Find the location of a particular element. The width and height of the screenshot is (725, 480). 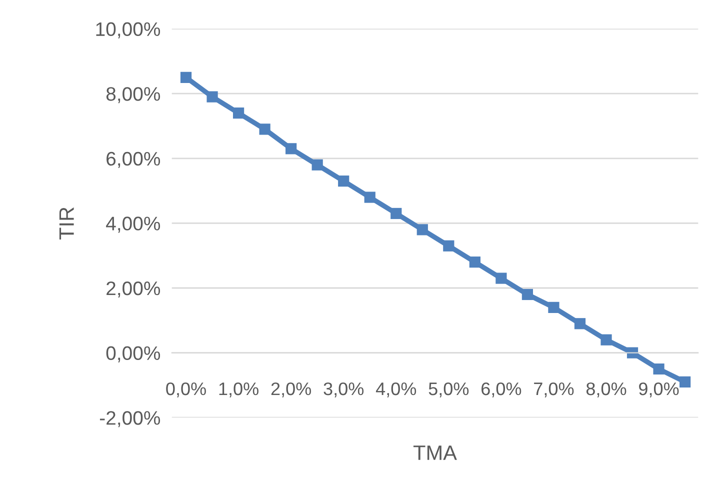

y-tick-label: 4,00% is located at coordinates (133, 224).